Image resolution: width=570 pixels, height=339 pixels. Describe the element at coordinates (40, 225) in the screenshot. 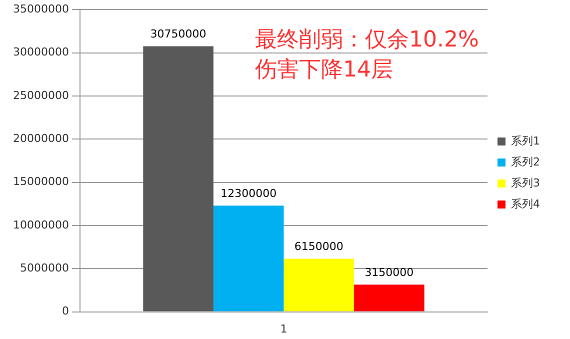

I see `y-tick-label: 10000000` at that location.